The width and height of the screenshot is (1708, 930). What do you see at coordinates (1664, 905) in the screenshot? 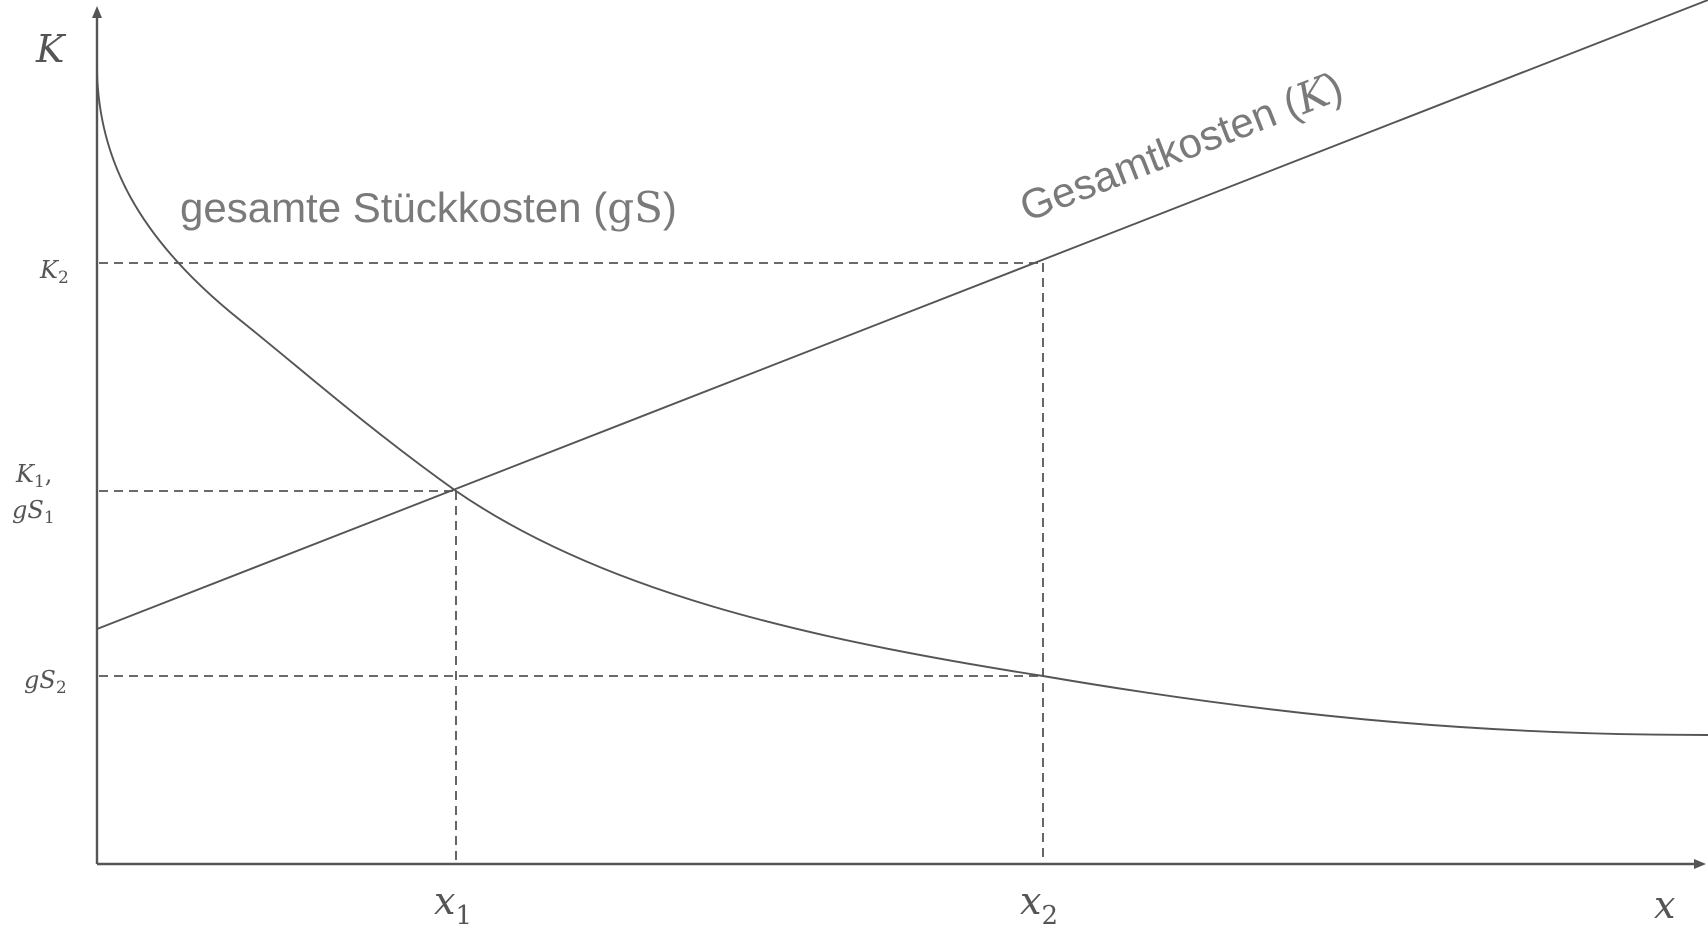
I see `x-axis-label: x` at bounding box center [1664, 905].